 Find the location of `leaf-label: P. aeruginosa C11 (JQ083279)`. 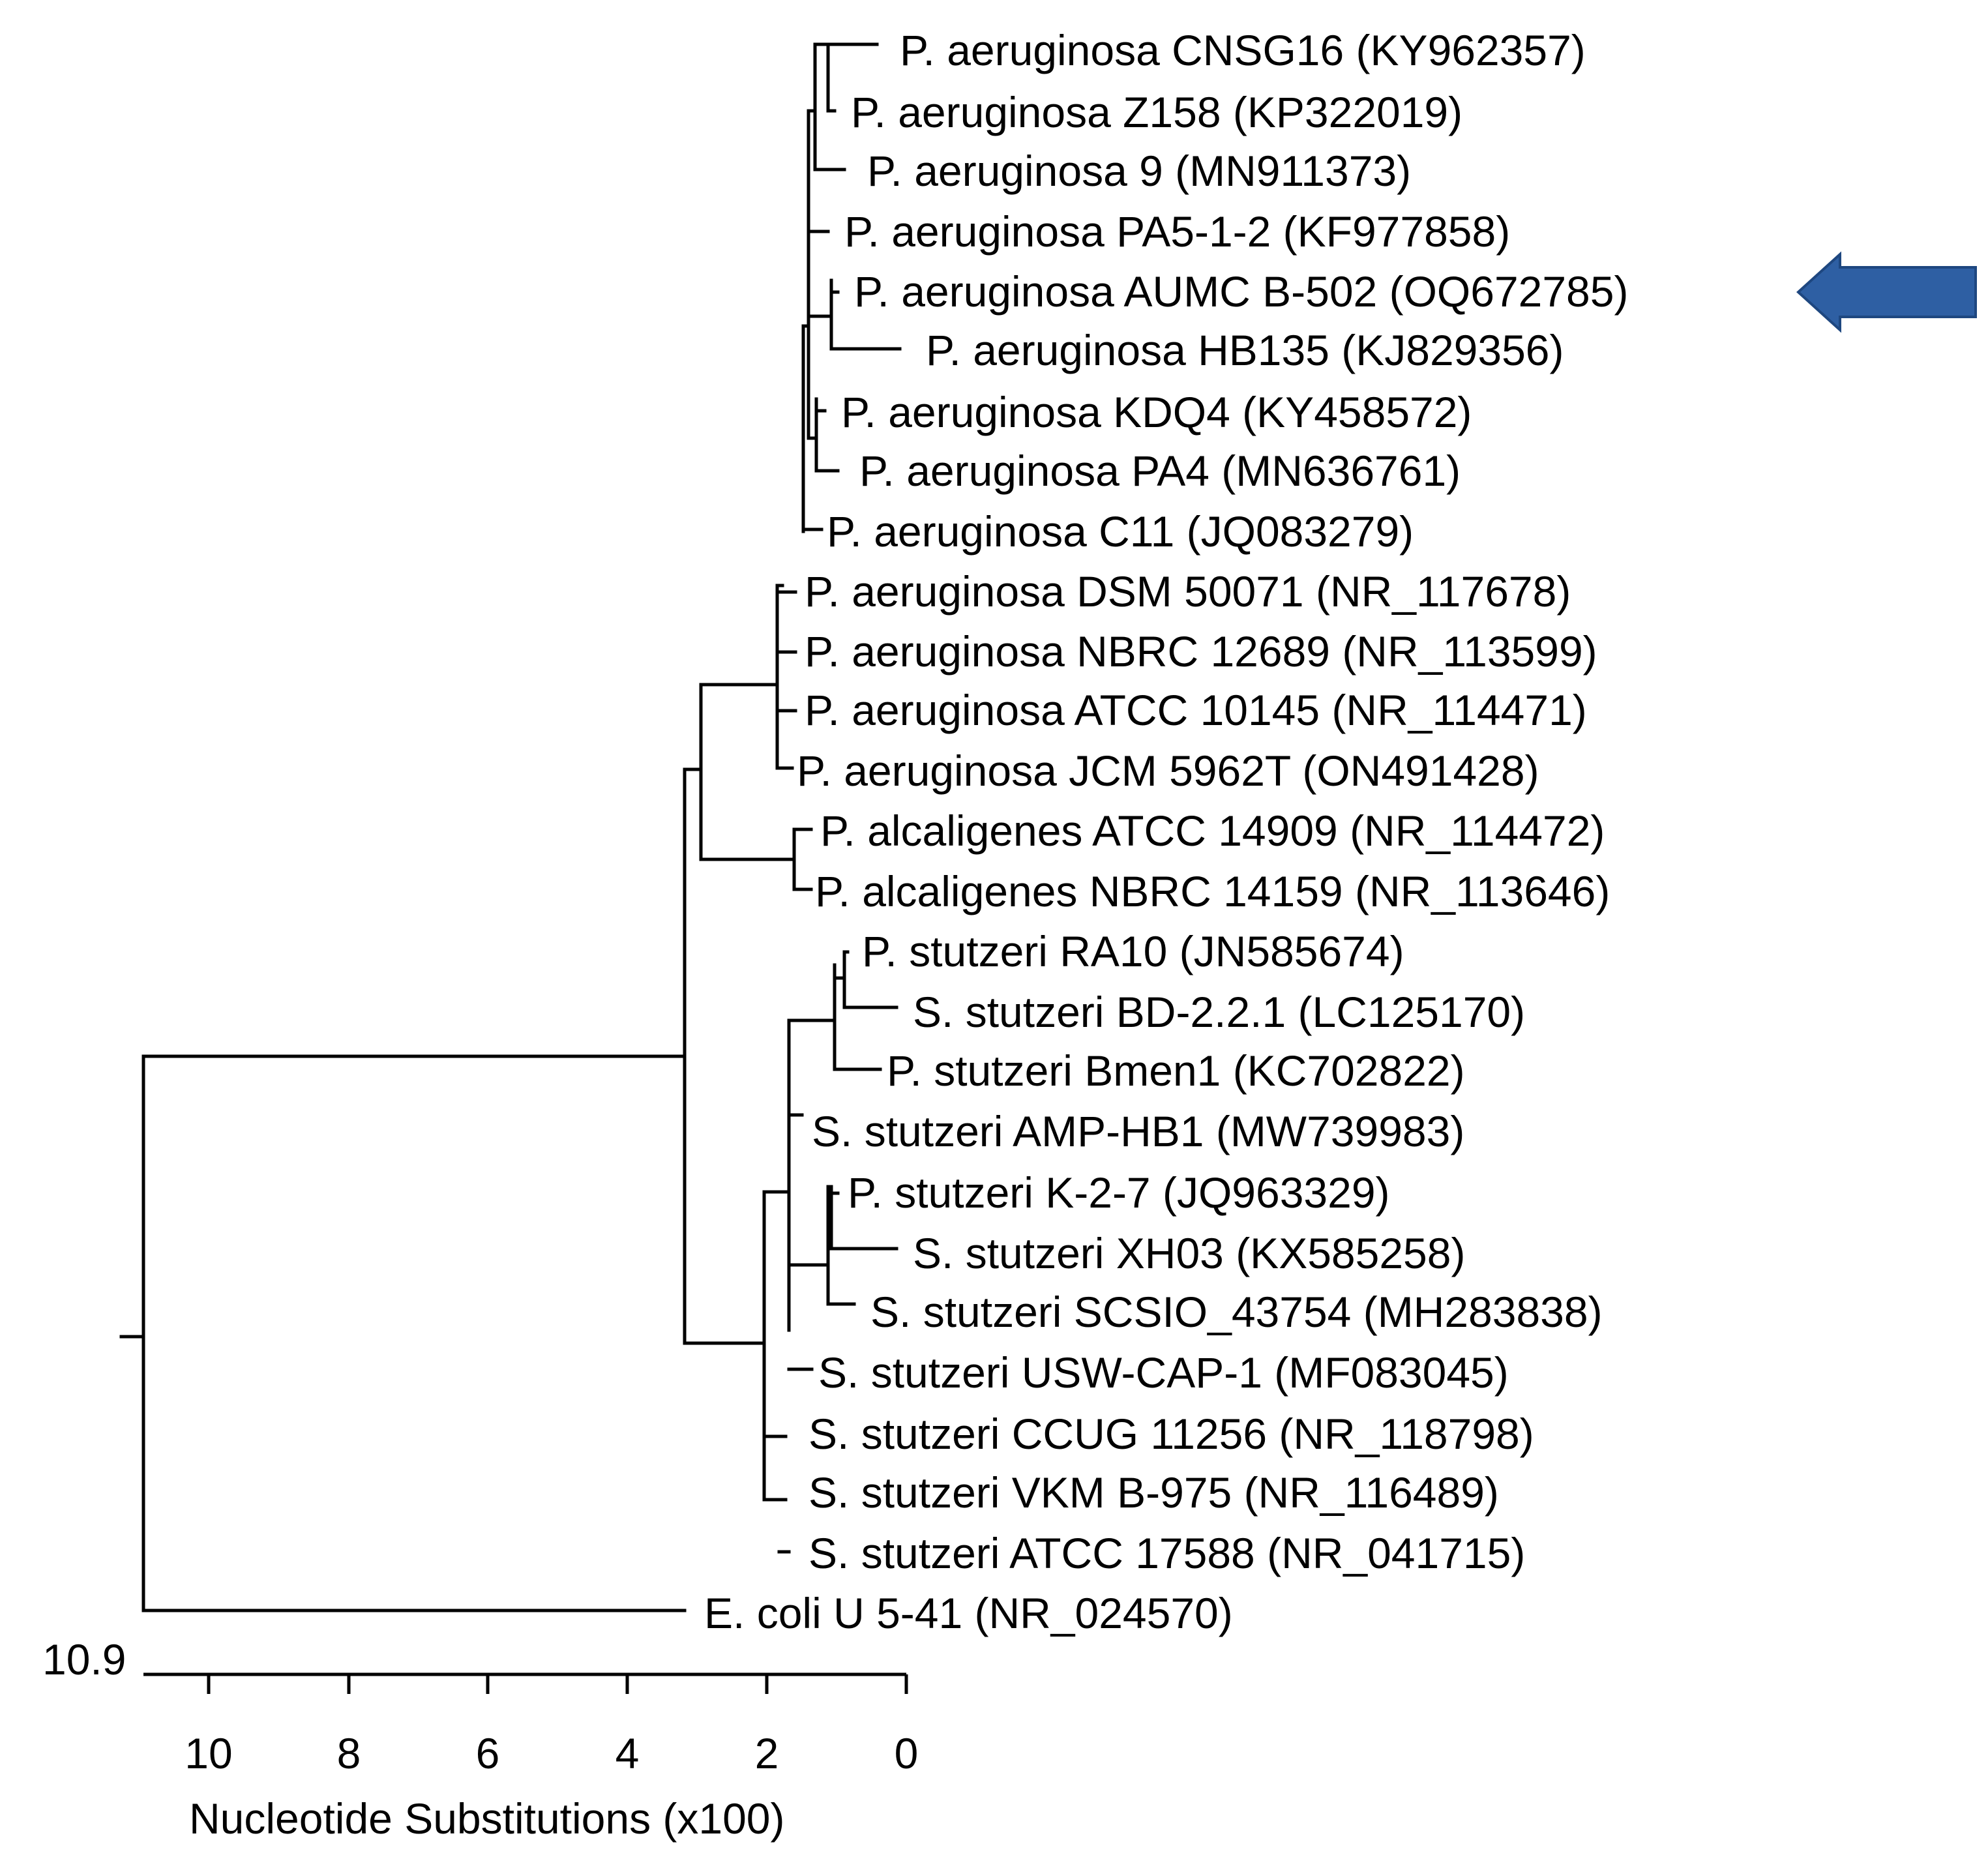

leaf-label: P. aeruginosa C11 (JQ083279) is located at coordinates (1120, 531).